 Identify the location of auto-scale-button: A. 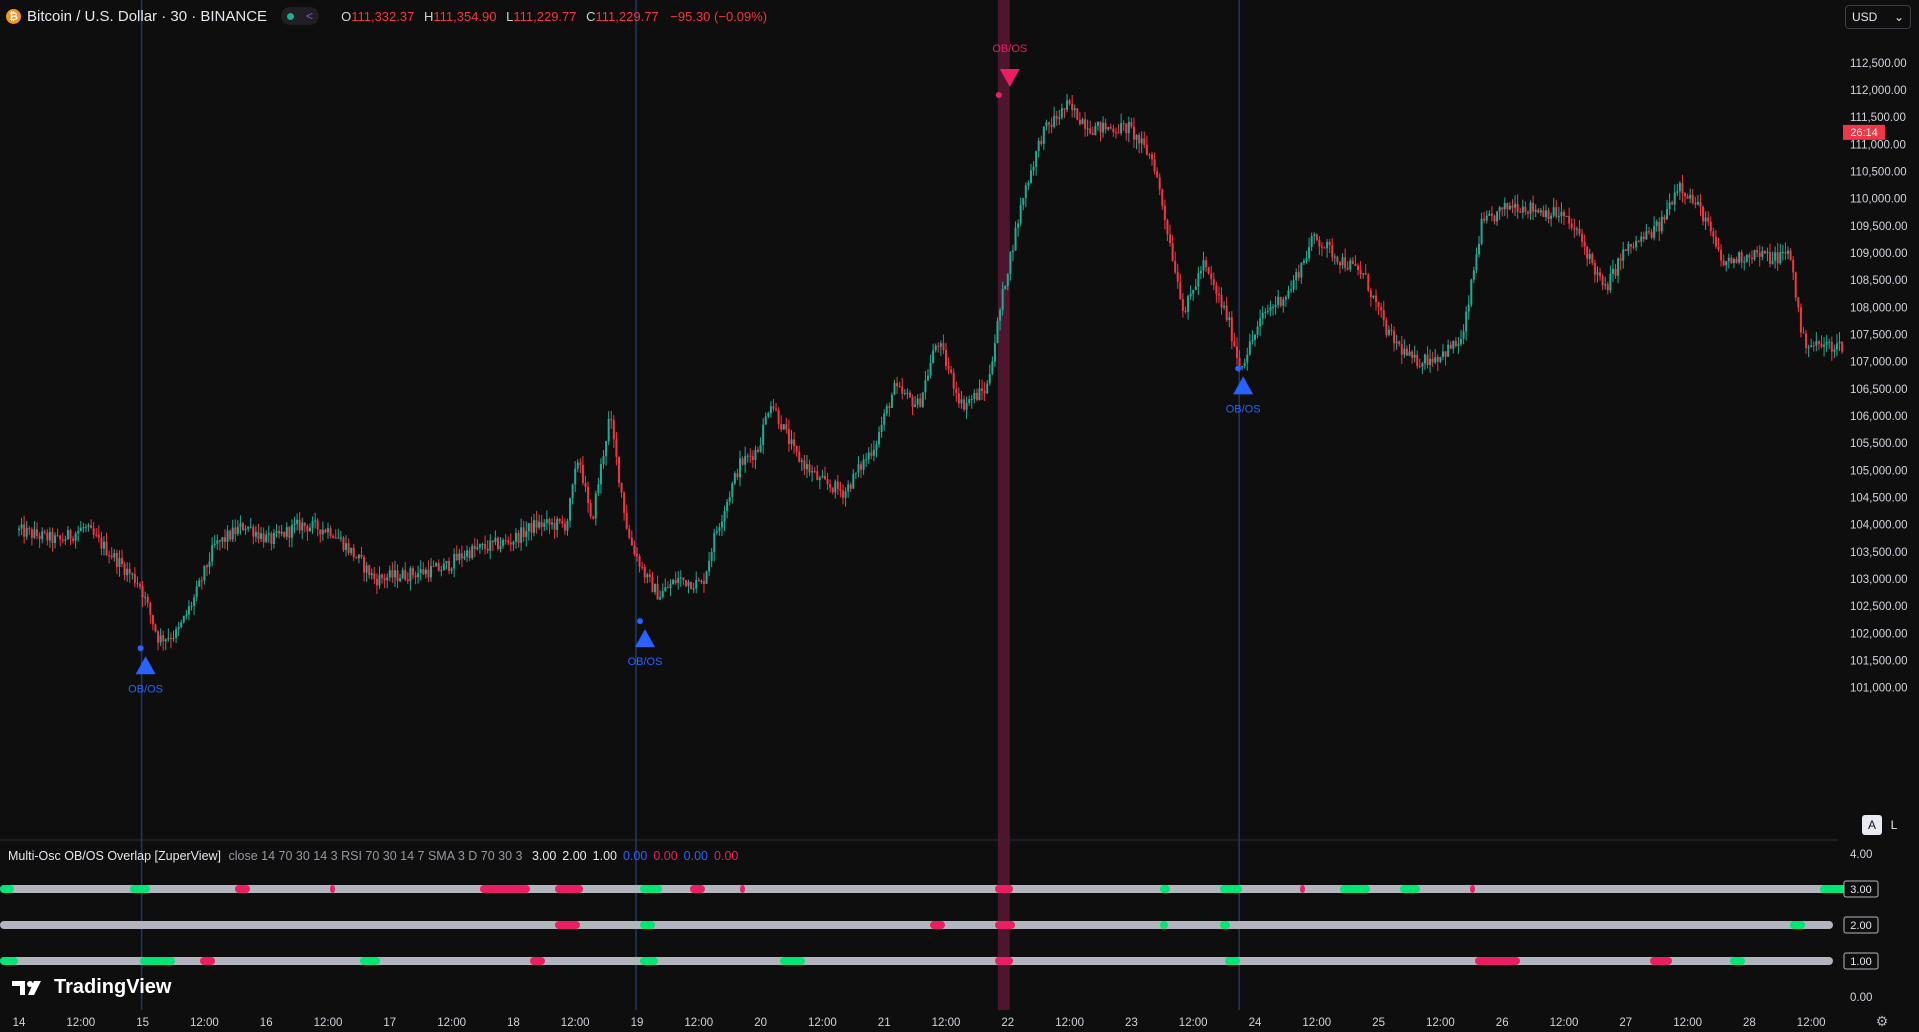
(1872, 825).